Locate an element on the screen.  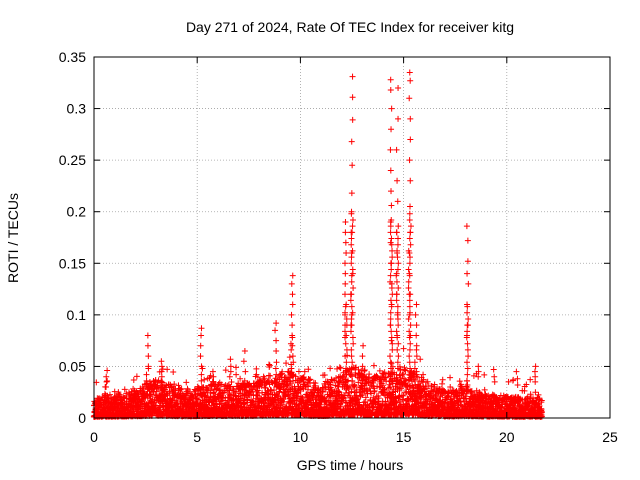
y-tick-label: 0.3 is located at coordinates (77, 109).